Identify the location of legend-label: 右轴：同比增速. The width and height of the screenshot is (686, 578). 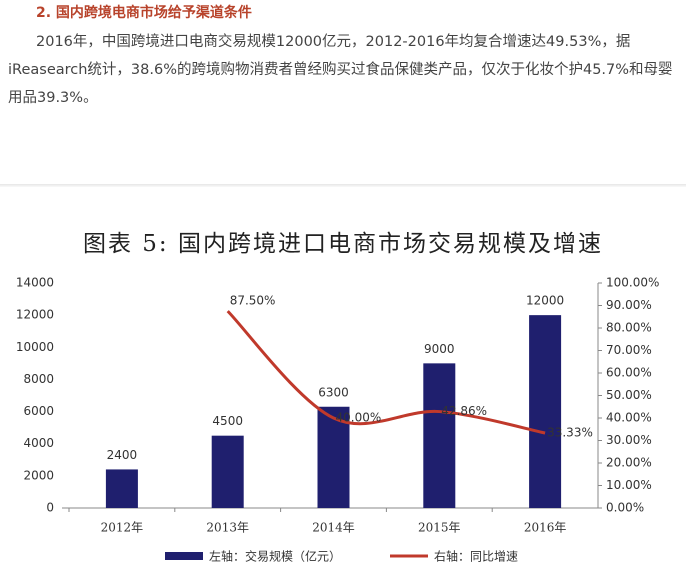
(476, 556).